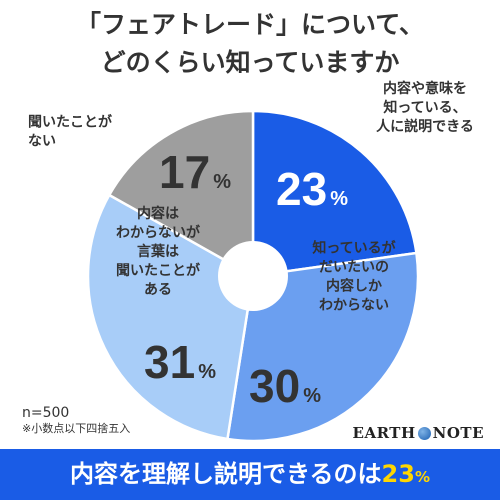 This screenshot has width=500, height=503. What do you see at coordinates (76, 428) in the screenshot?
I see `rounding-note: ※小数点以下四捨五入` at bounding box center [76, 428].